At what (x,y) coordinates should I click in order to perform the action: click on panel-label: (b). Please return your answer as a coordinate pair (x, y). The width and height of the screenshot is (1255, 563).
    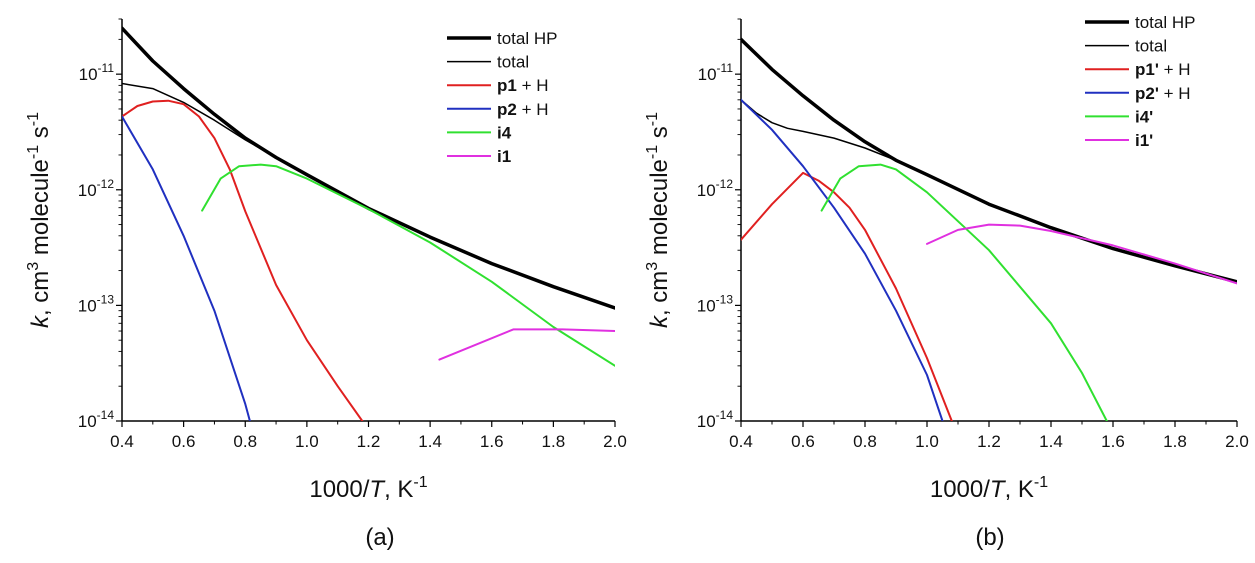
    Looking at the image, I should click on (989, 537).